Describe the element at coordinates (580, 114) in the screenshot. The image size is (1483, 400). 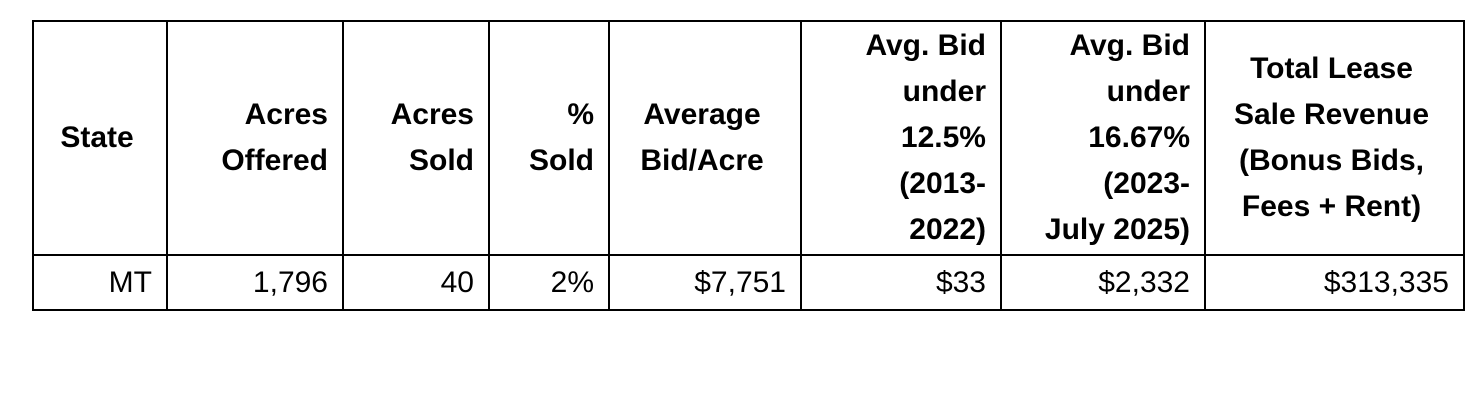
I see `header-text: %` at that location.